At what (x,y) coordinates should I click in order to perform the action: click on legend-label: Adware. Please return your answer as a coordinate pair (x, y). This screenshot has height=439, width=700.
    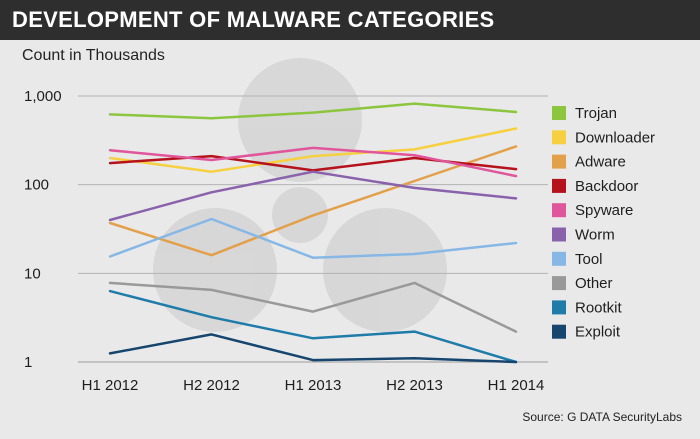
    Looking at the image, I should click on (600, 162).